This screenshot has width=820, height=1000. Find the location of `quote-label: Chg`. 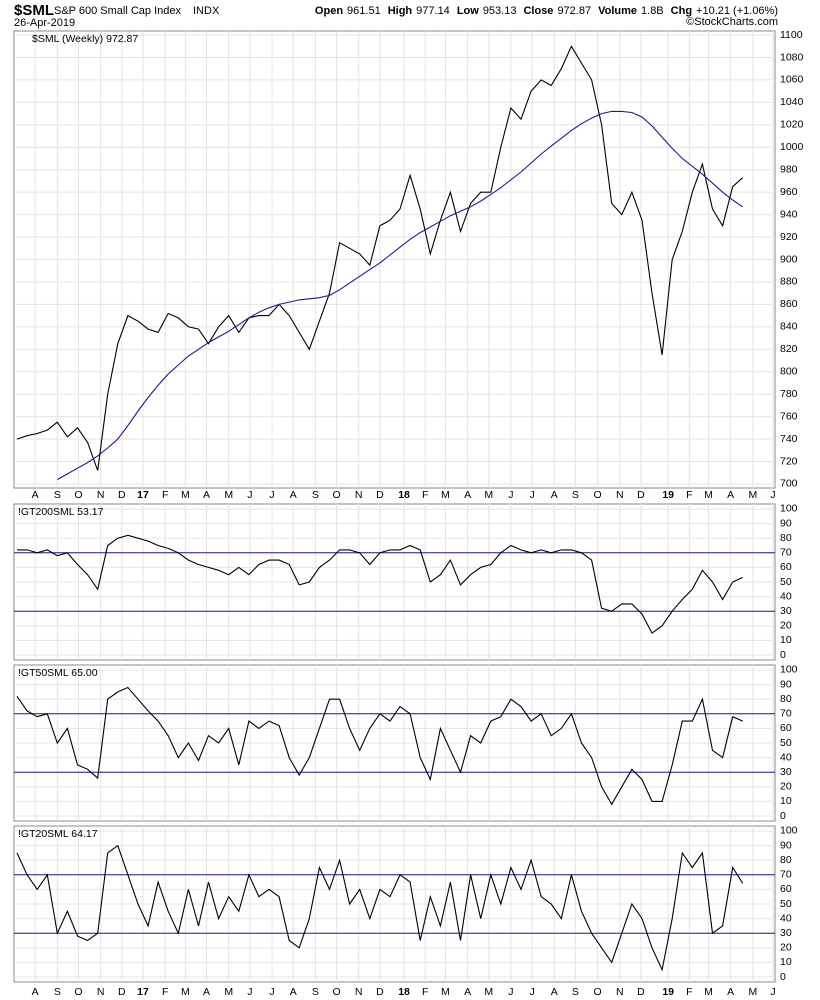

quote-label: Chg is located at coordinates (681, 11).